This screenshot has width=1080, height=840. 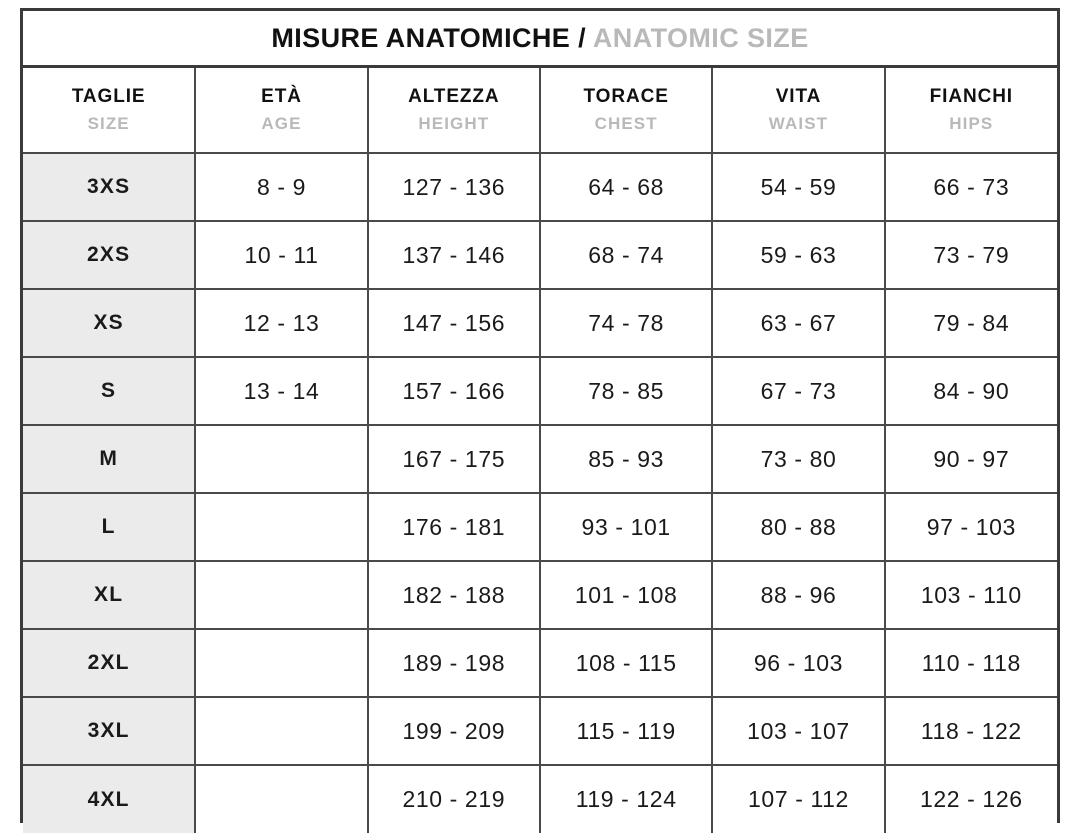 What do you see at coordinates (281, 255) in the screenshot?
I see `cell-age: 10 - 11` at bounding box center [281, 255].